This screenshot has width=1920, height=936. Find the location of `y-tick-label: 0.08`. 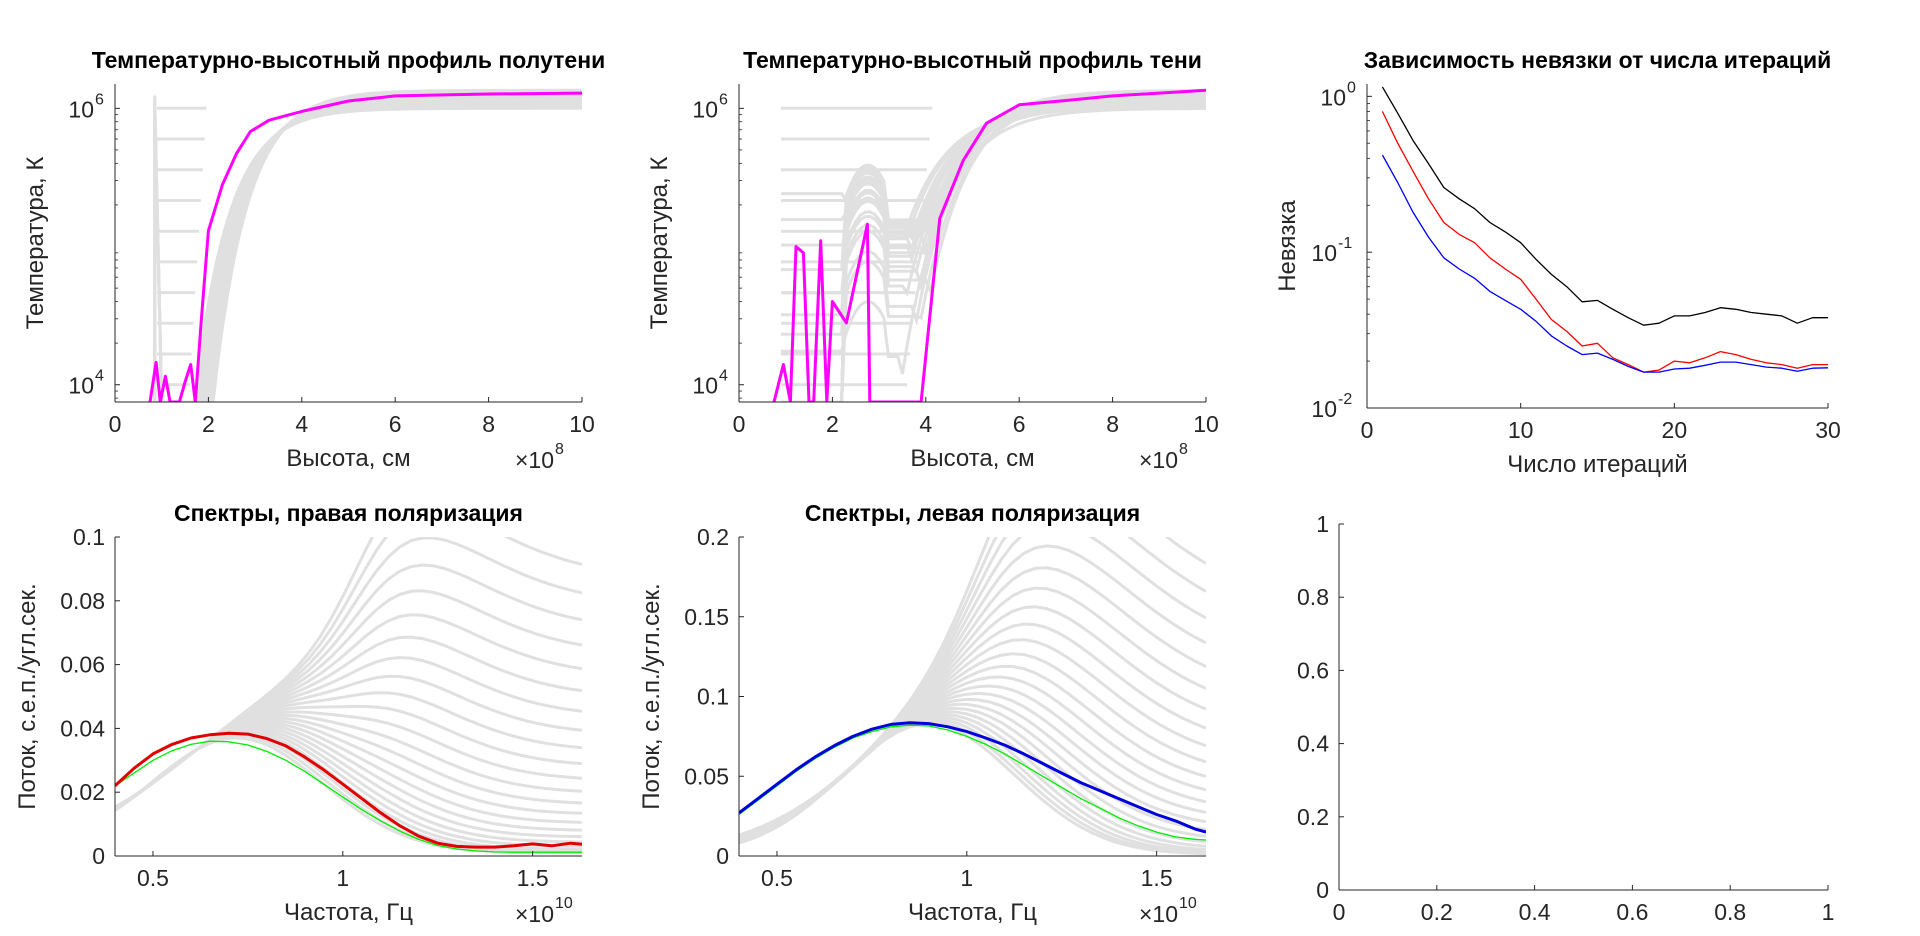

y-tick-label: 0.08 is located at coordinates (82, 601).